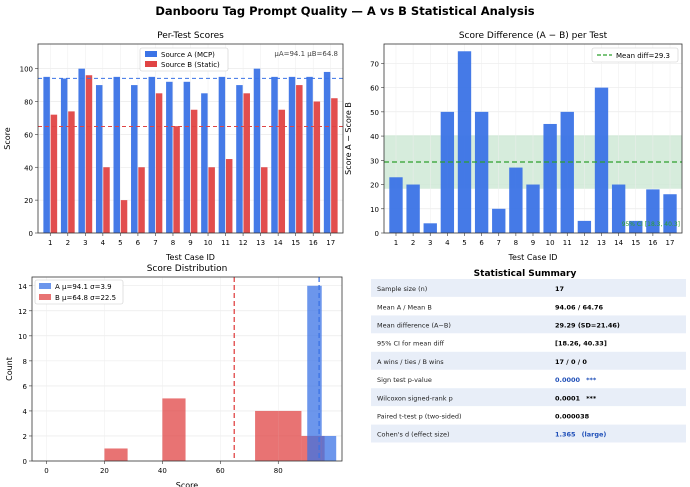 The image size is (690, 487). What do you see at coordinates (572, 417) in the screenshot?
I see `summary-row-value: 0.000038` at bounding box center [572, 417].